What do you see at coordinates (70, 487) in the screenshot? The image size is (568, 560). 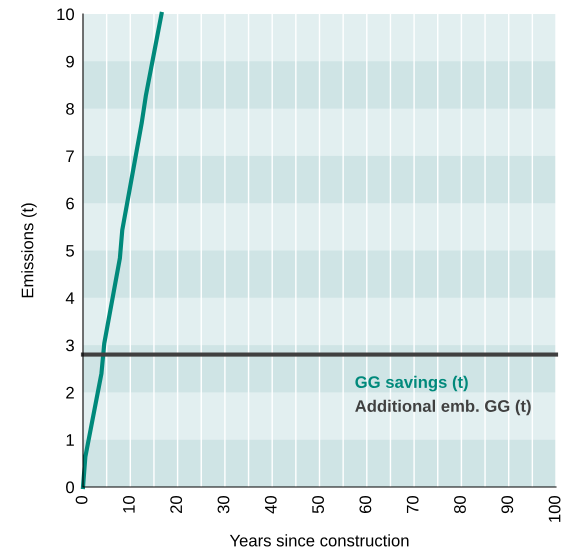 I see `y-tick-label: 0` at bounding box center [70, 487].